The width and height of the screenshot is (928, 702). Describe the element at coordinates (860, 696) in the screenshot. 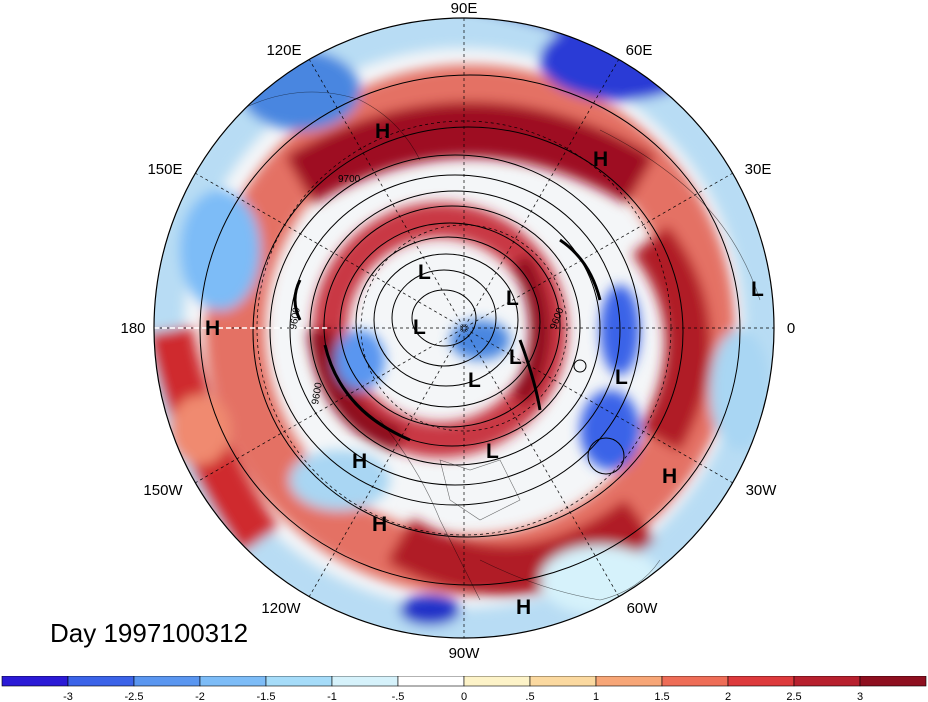

I see `colorbar-tick-label: 3` at that location.